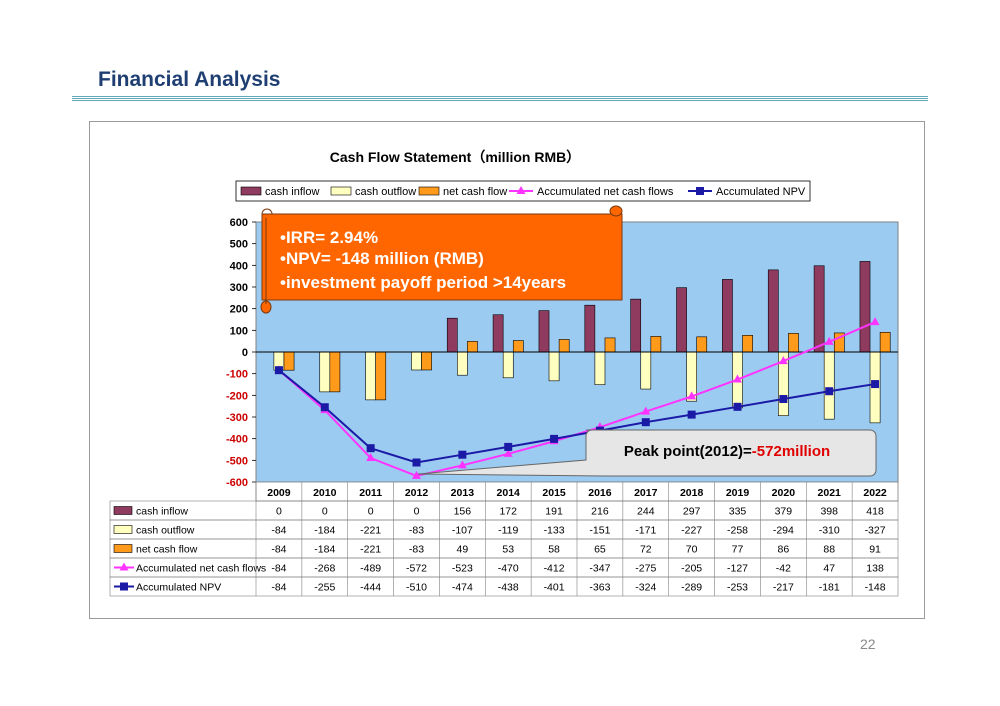 This screenshot has width=1000, height=706. What do you see at coordinates (692, 550) in the screenshot?
I see `table-cell: 70` at bounding box center [692, 550].